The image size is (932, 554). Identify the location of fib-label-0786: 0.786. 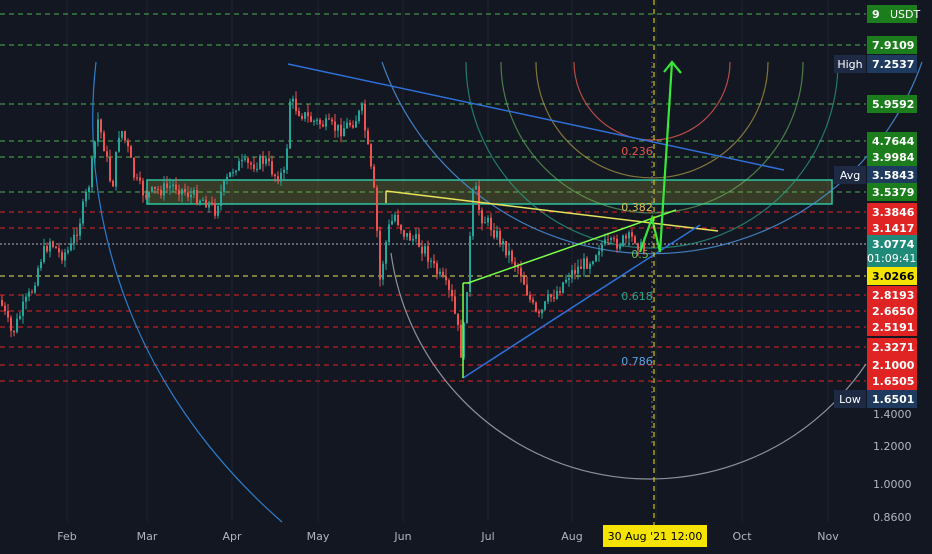
(637, 361).